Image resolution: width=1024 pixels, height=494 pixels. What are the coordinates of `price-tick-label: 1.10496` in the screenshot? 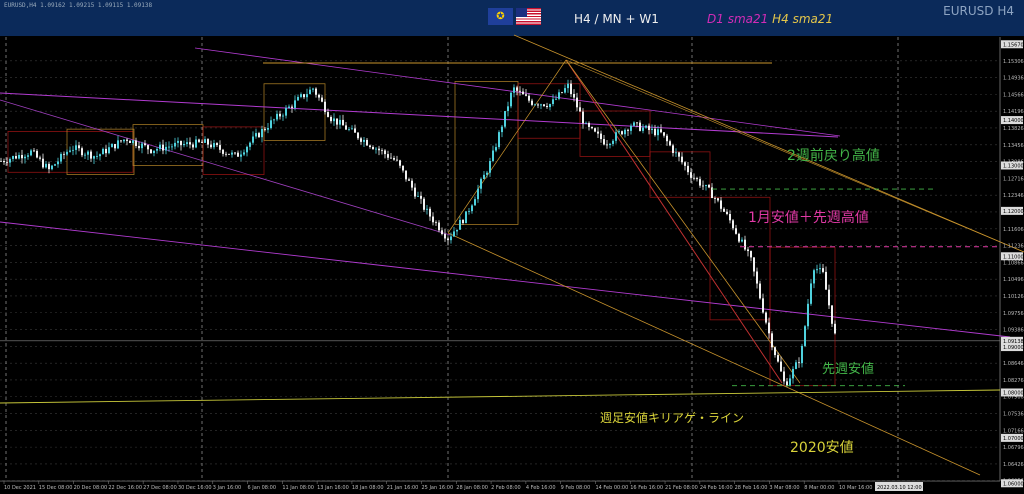 It's located at (1013, 280).